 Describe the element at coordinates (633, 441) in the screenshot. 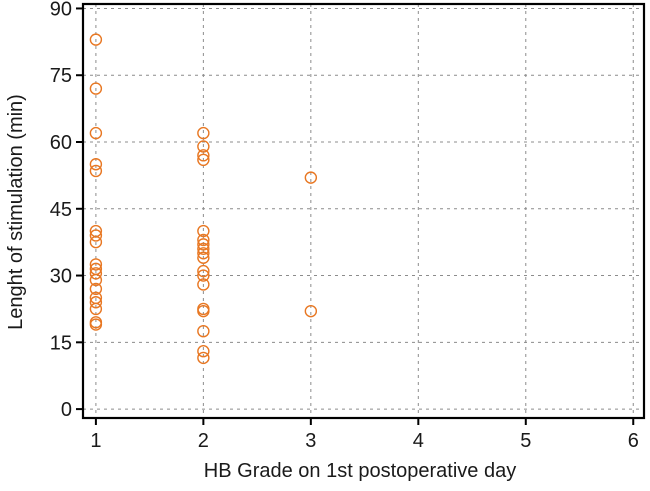

I see `x-tick-label: 6` at that location.